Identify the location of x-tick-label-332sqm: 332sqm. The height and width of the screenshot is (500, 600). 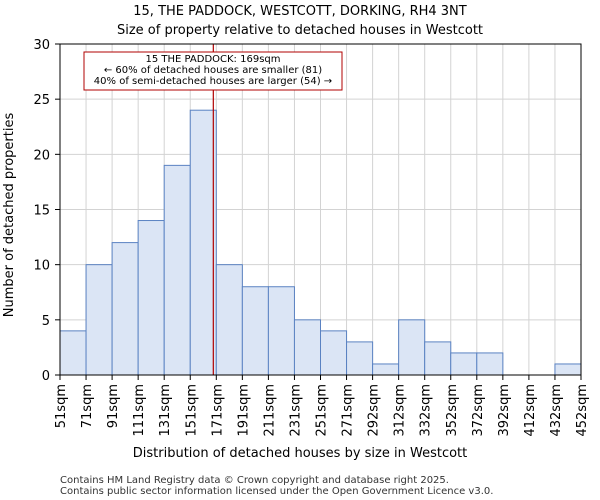
(426, 410).